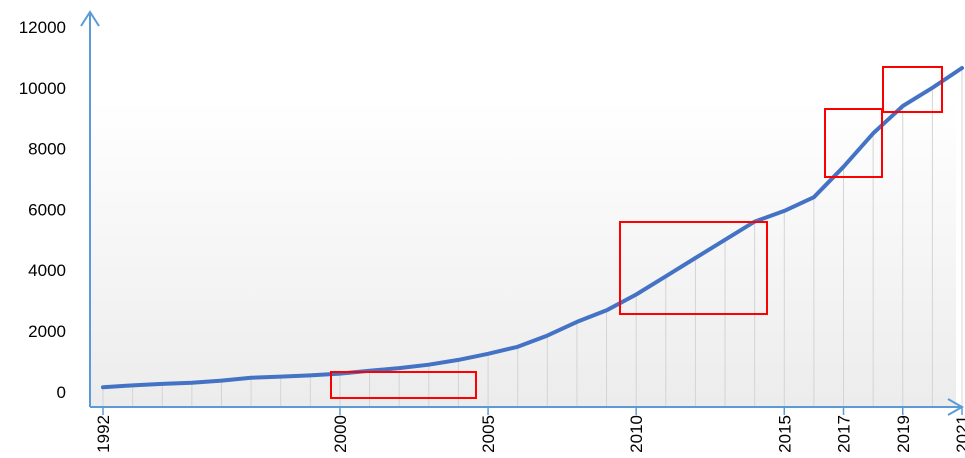 The width and height of the screenshot is (965, 458). I want to click on y-tick-label: 12000, so click(42, 27).